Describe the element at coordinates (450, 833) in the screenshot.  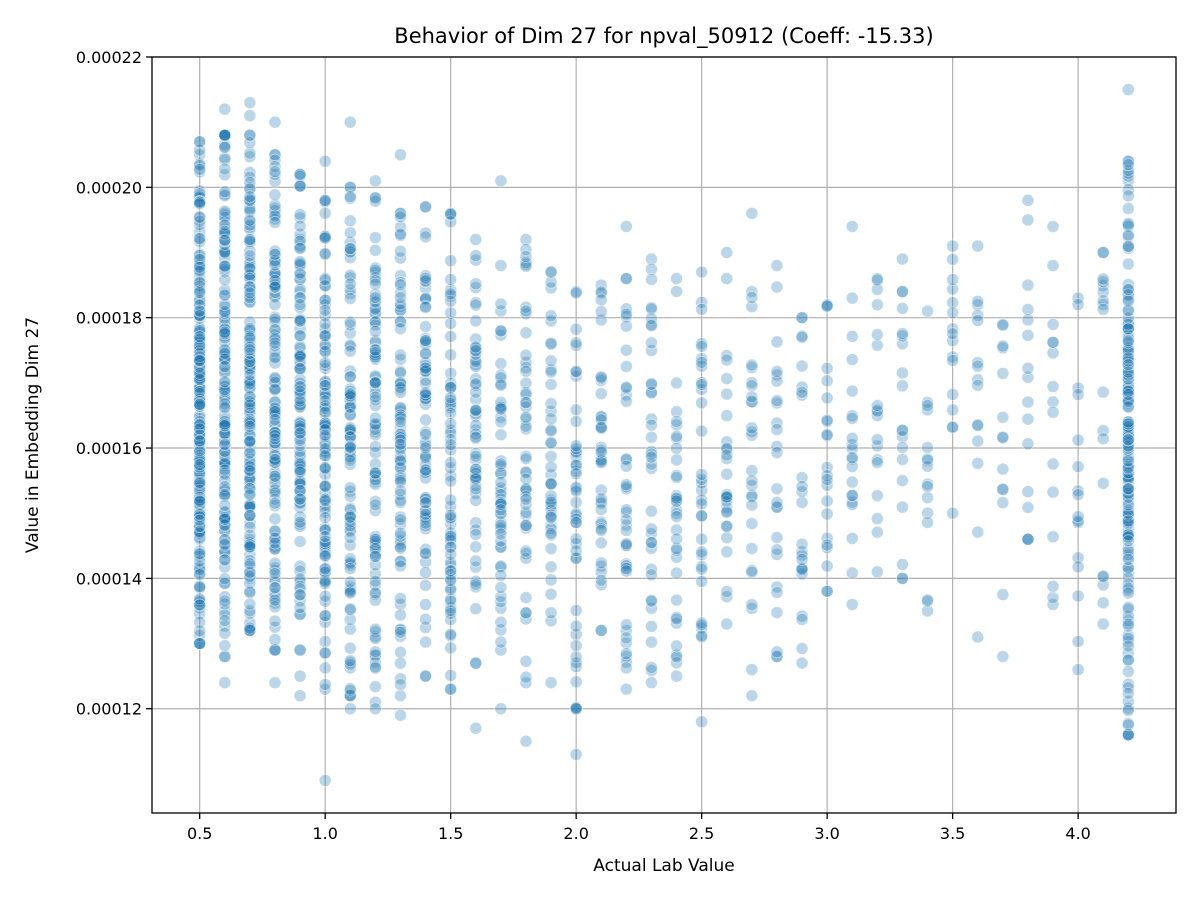
I see `x-tick-label: 1.5` at that location.